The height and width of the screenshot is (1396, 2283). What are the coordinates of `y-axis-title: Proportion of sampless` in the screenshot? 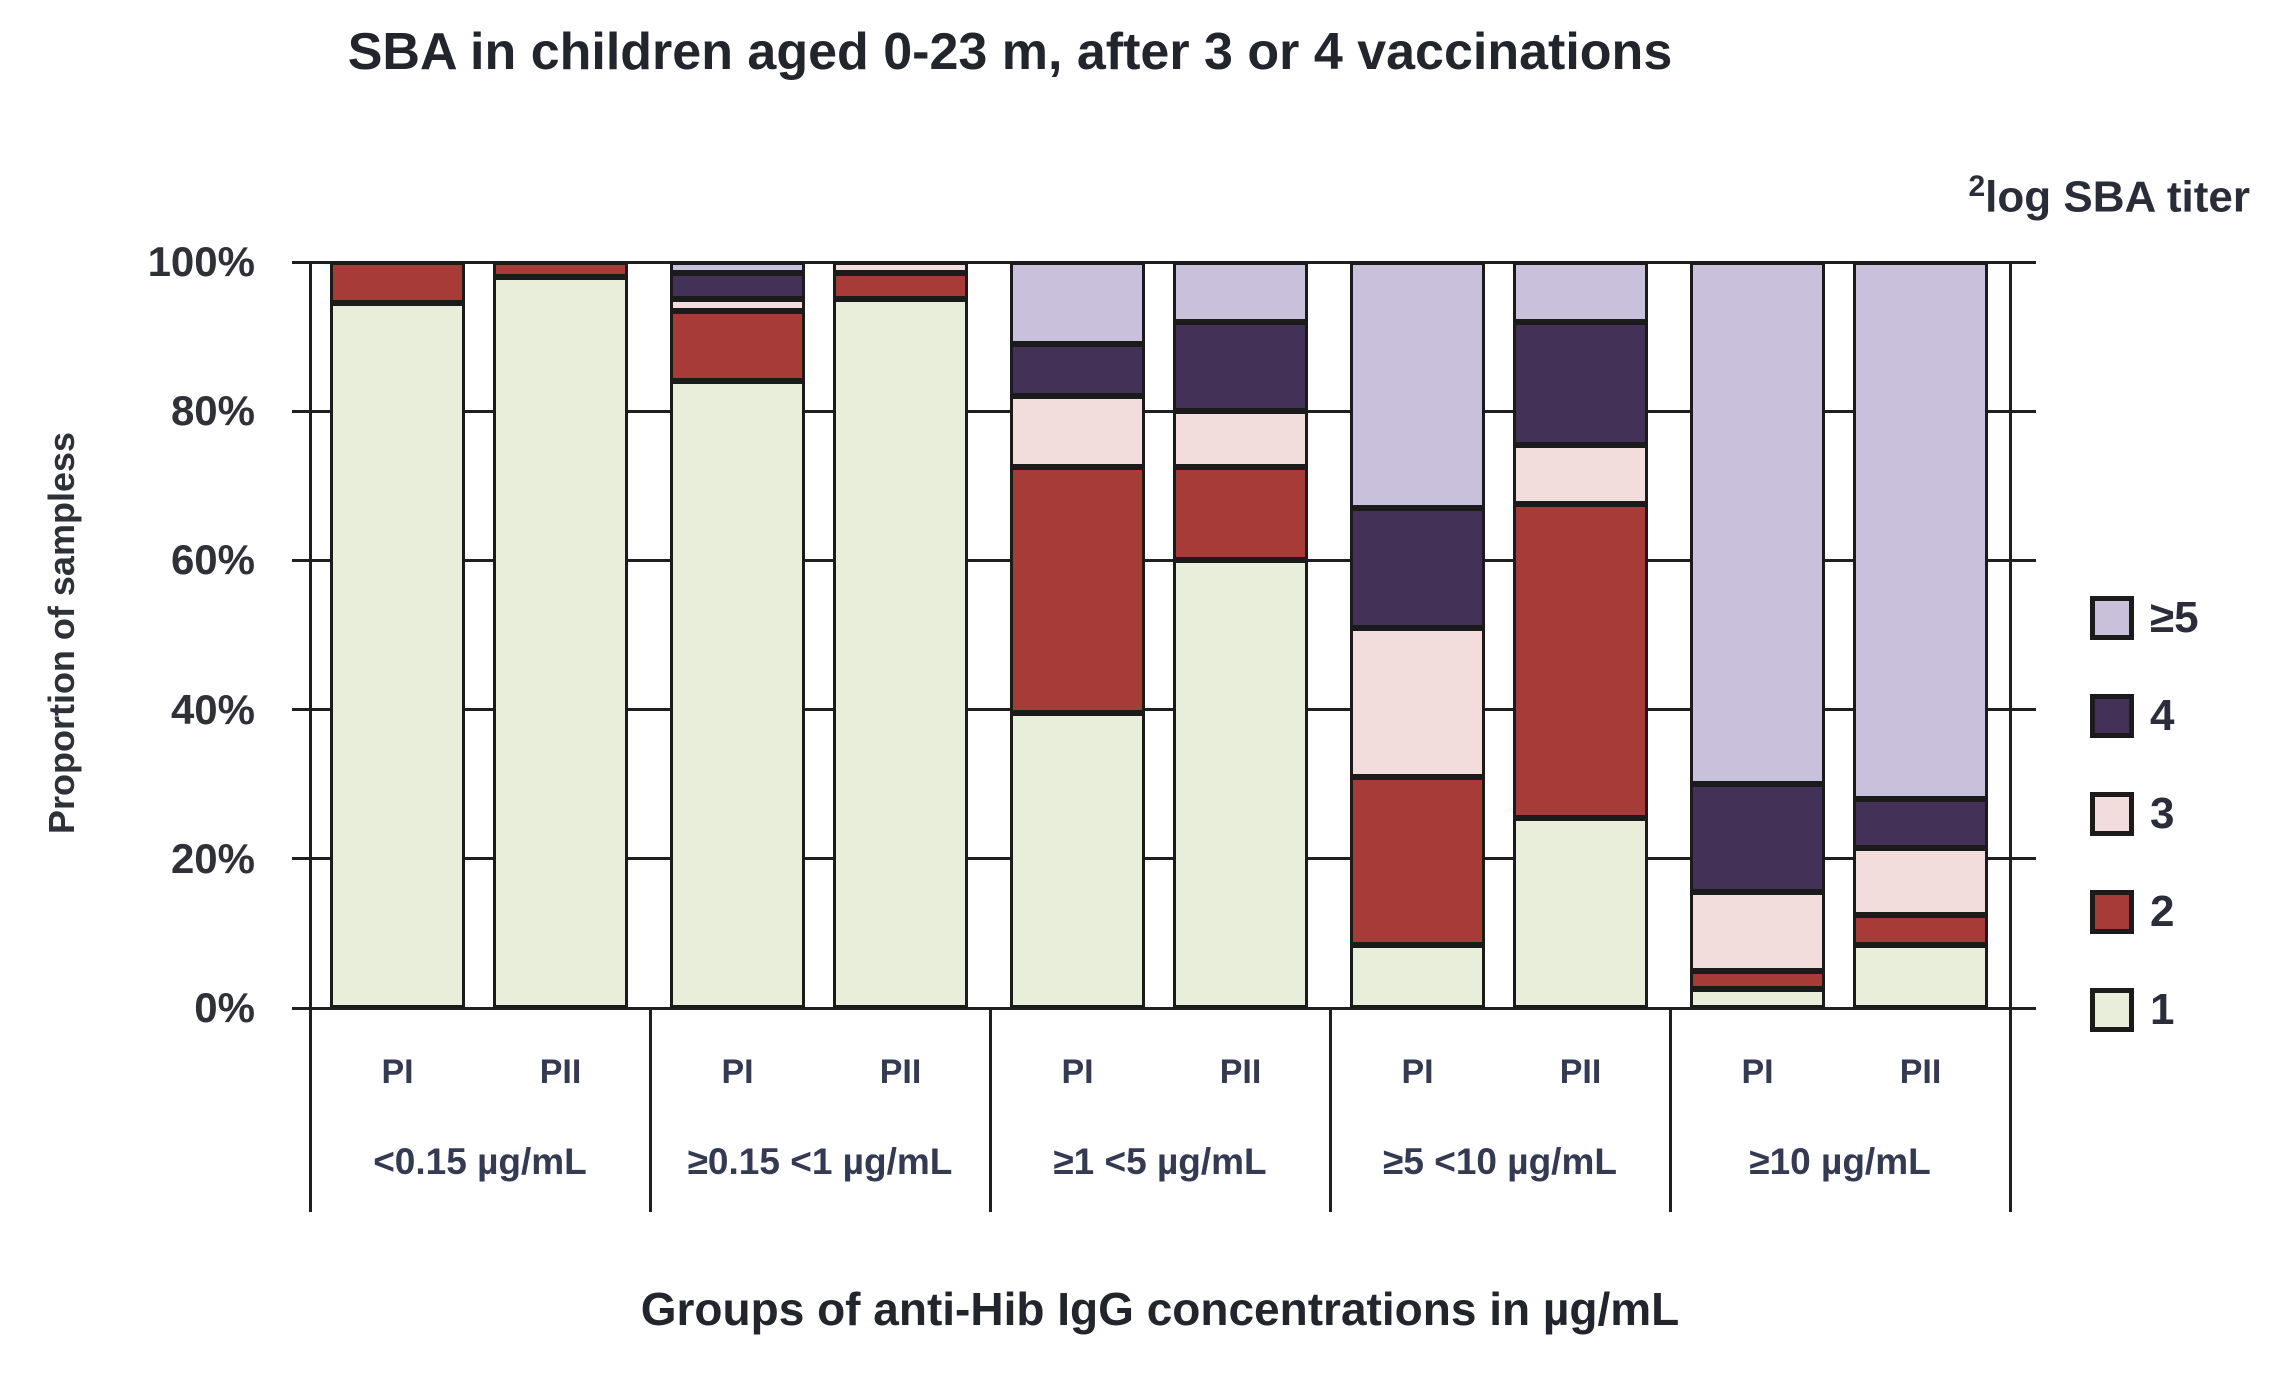 It's located at (61, 633).